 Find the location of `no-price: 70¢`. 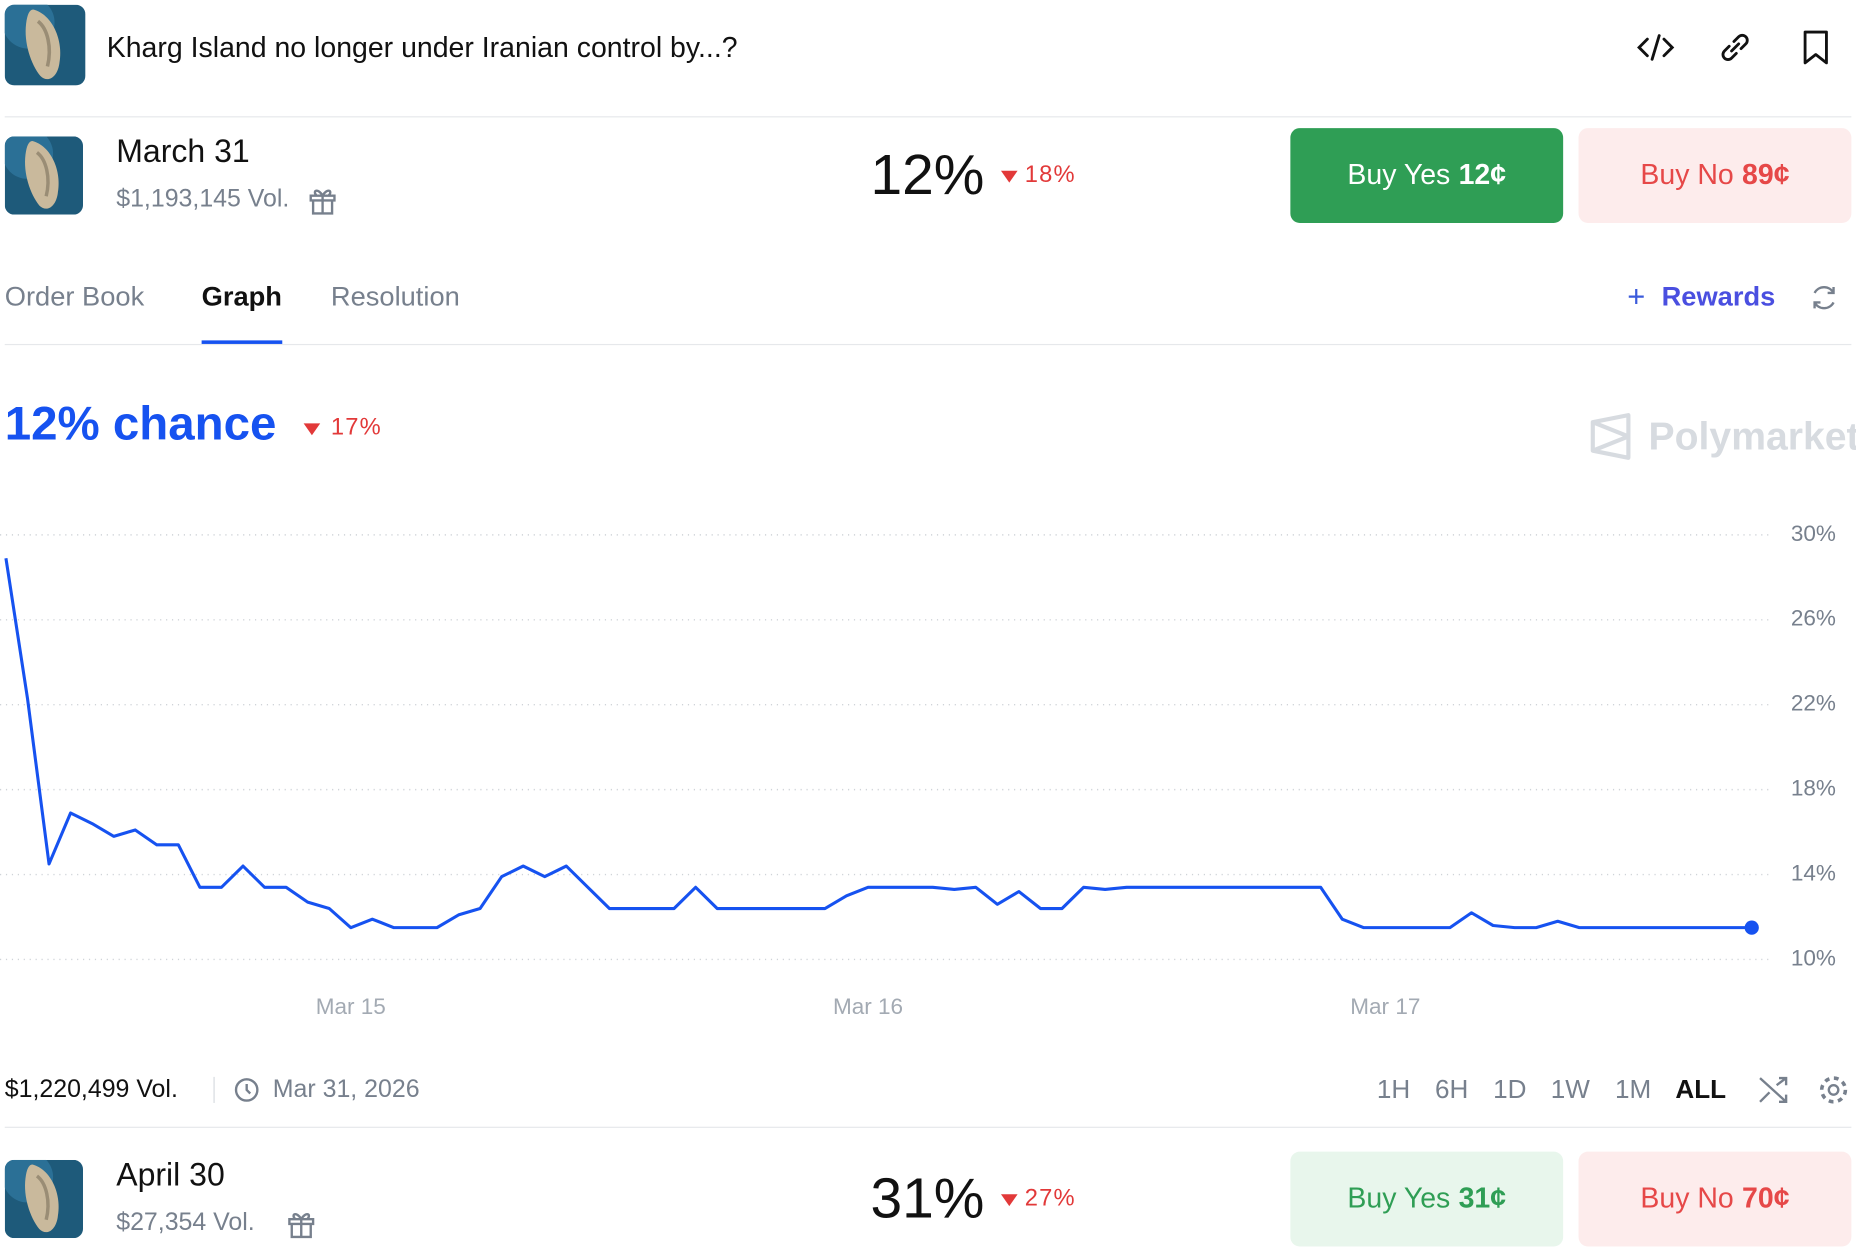

no-price: 70¢ is located at coordinates (1766, 1198).